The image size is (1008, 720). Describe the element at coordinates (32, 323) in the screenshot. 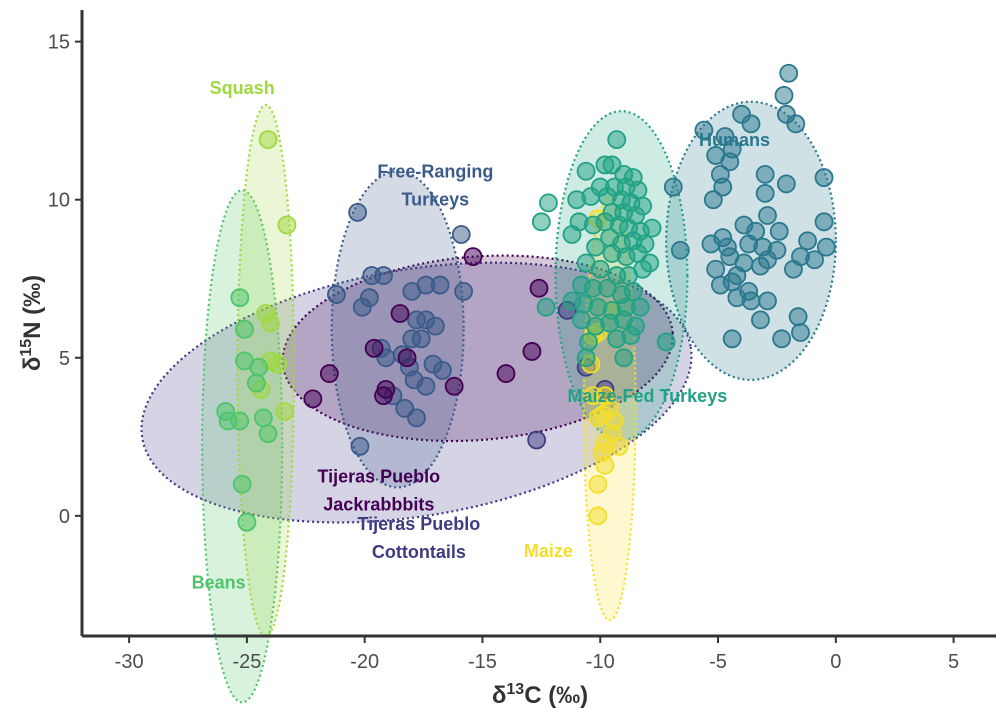

I see `y-axis-title: δ15N (‰)` at that location.